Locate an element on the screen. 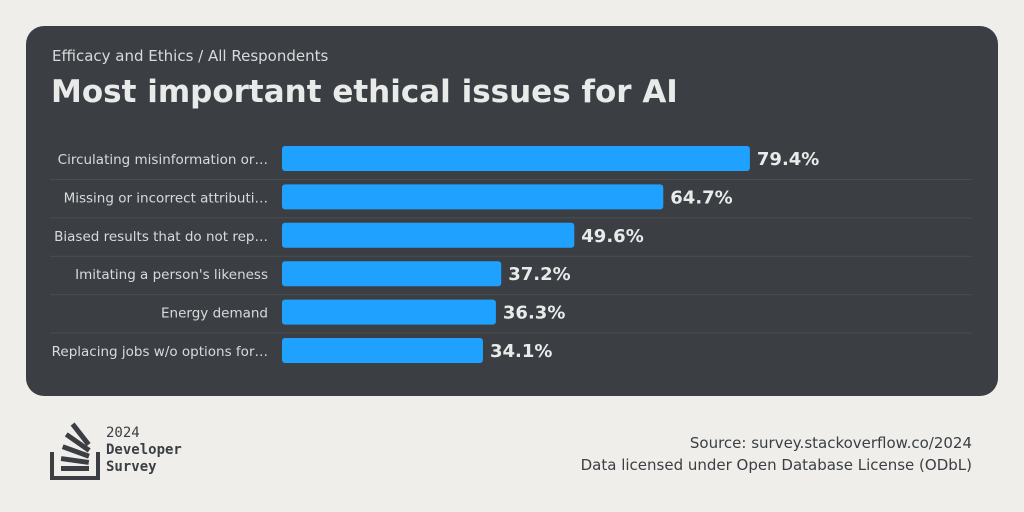 This screenshot has width=1024, height=512. value-label: 49.6% is located at coordinates (612, 236).